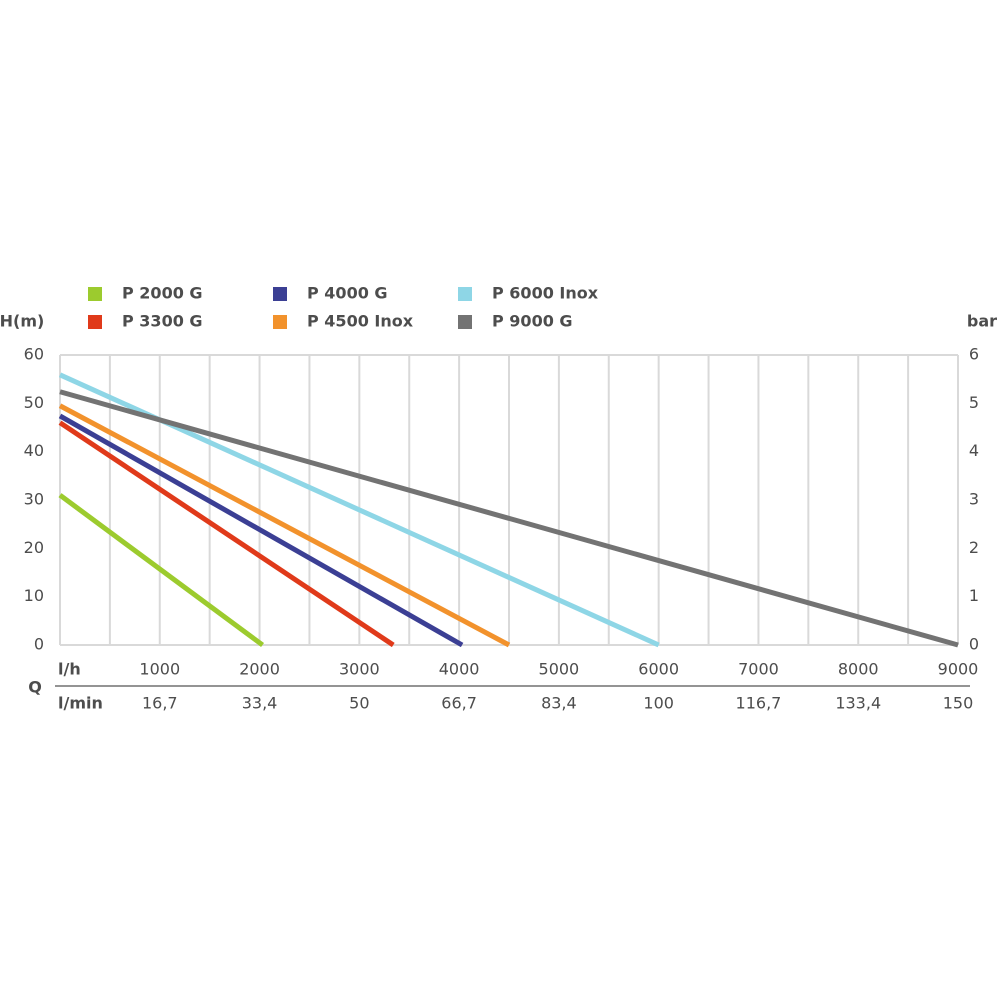  What do you see at coordinates (974, 595) in the screenshot?
I see `y2-tick-label: 1` at bounding box center [974, 595].